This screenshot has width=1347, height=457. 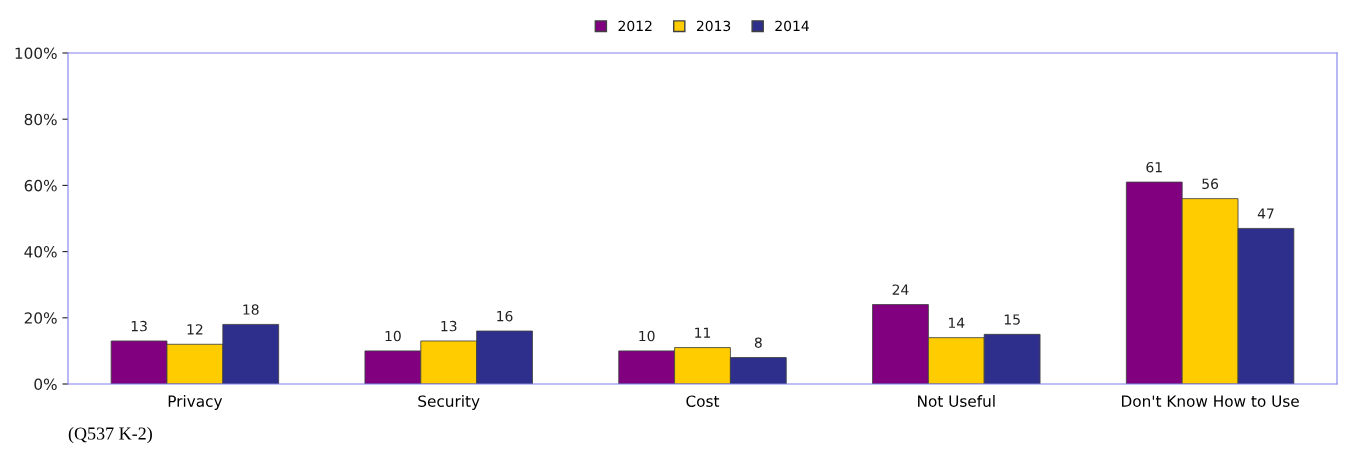 I want to click on legend-label: 2014, so click(x=792, y=26).